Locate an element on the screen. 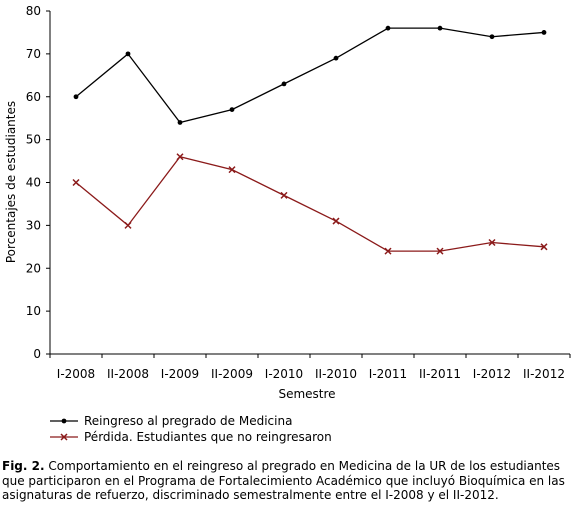 The width and height of the screenshot is (580, 508). y-tick-label: 80 is located at coordinates (33, 11).